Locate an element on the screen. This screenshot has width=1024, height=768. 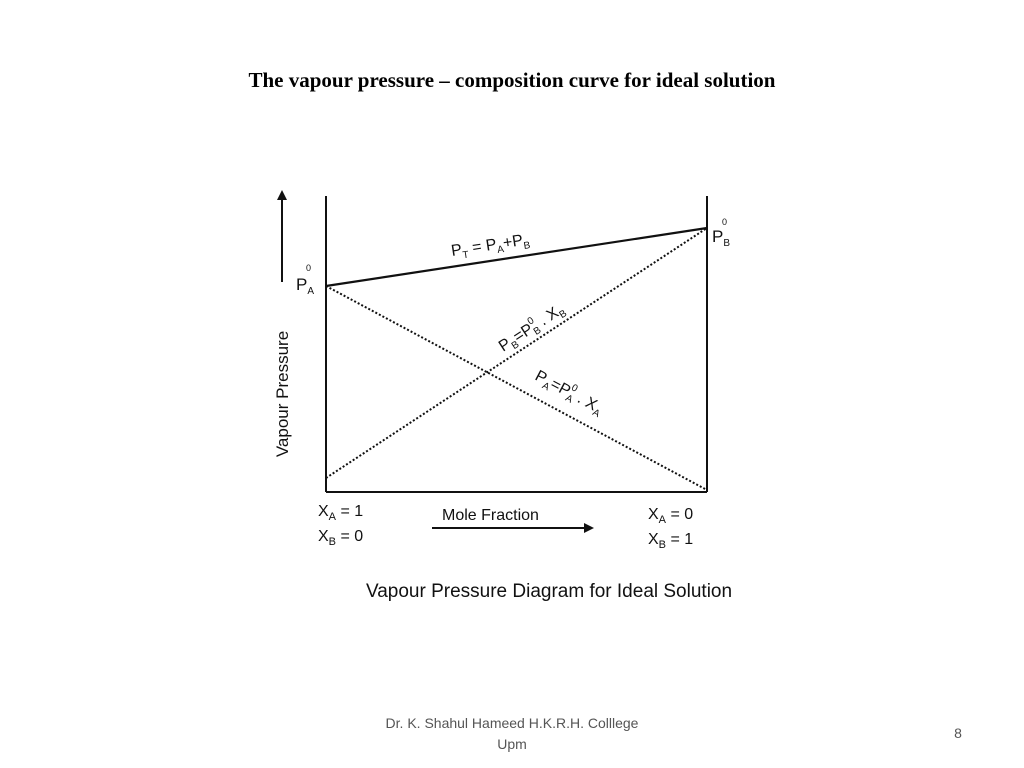
left-xb-label: XB = 0 is located at coordinates (340, 538).